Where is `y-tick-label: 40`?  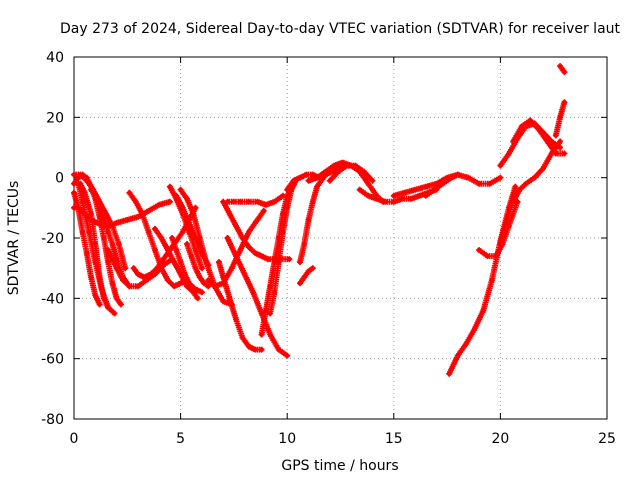 y-tick-label: 40 is located at coordinates (55, 58).